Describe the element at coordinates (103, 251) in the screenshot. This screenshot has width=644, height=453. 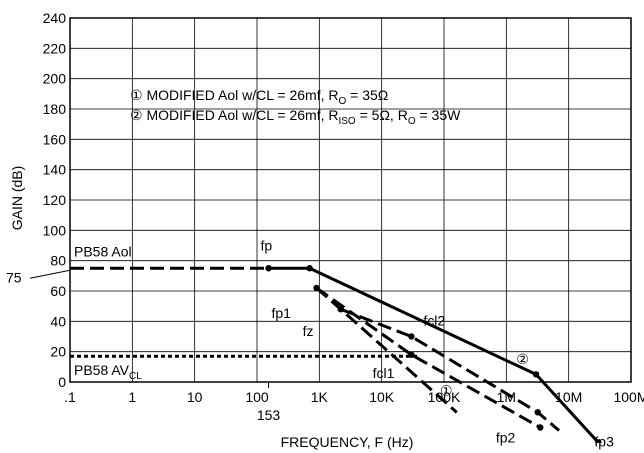
I see `series-label-aol: PB58 Aol` at that location.